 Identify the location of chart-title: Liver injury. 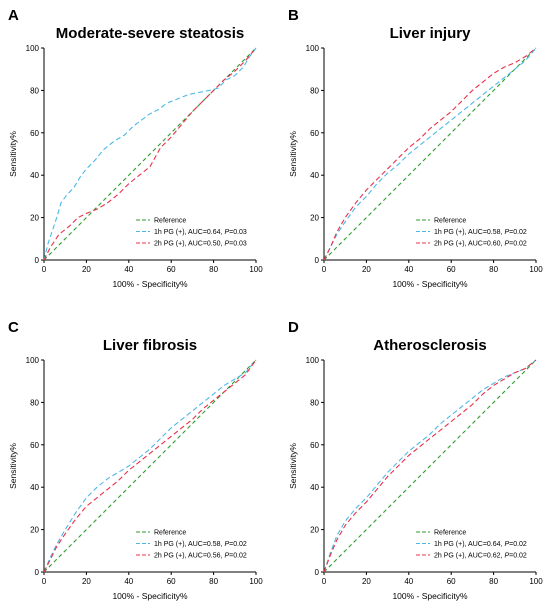
(431, 33).